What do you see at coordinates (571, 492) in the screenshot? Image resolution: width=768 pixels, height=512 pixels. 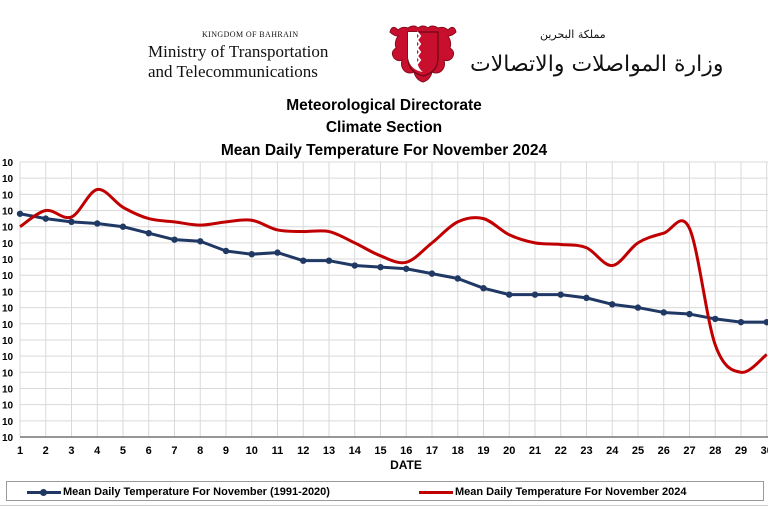 I see `legend-label-2024: Mean Daily Temperature For November 2024` at bounding box center [571, 492].